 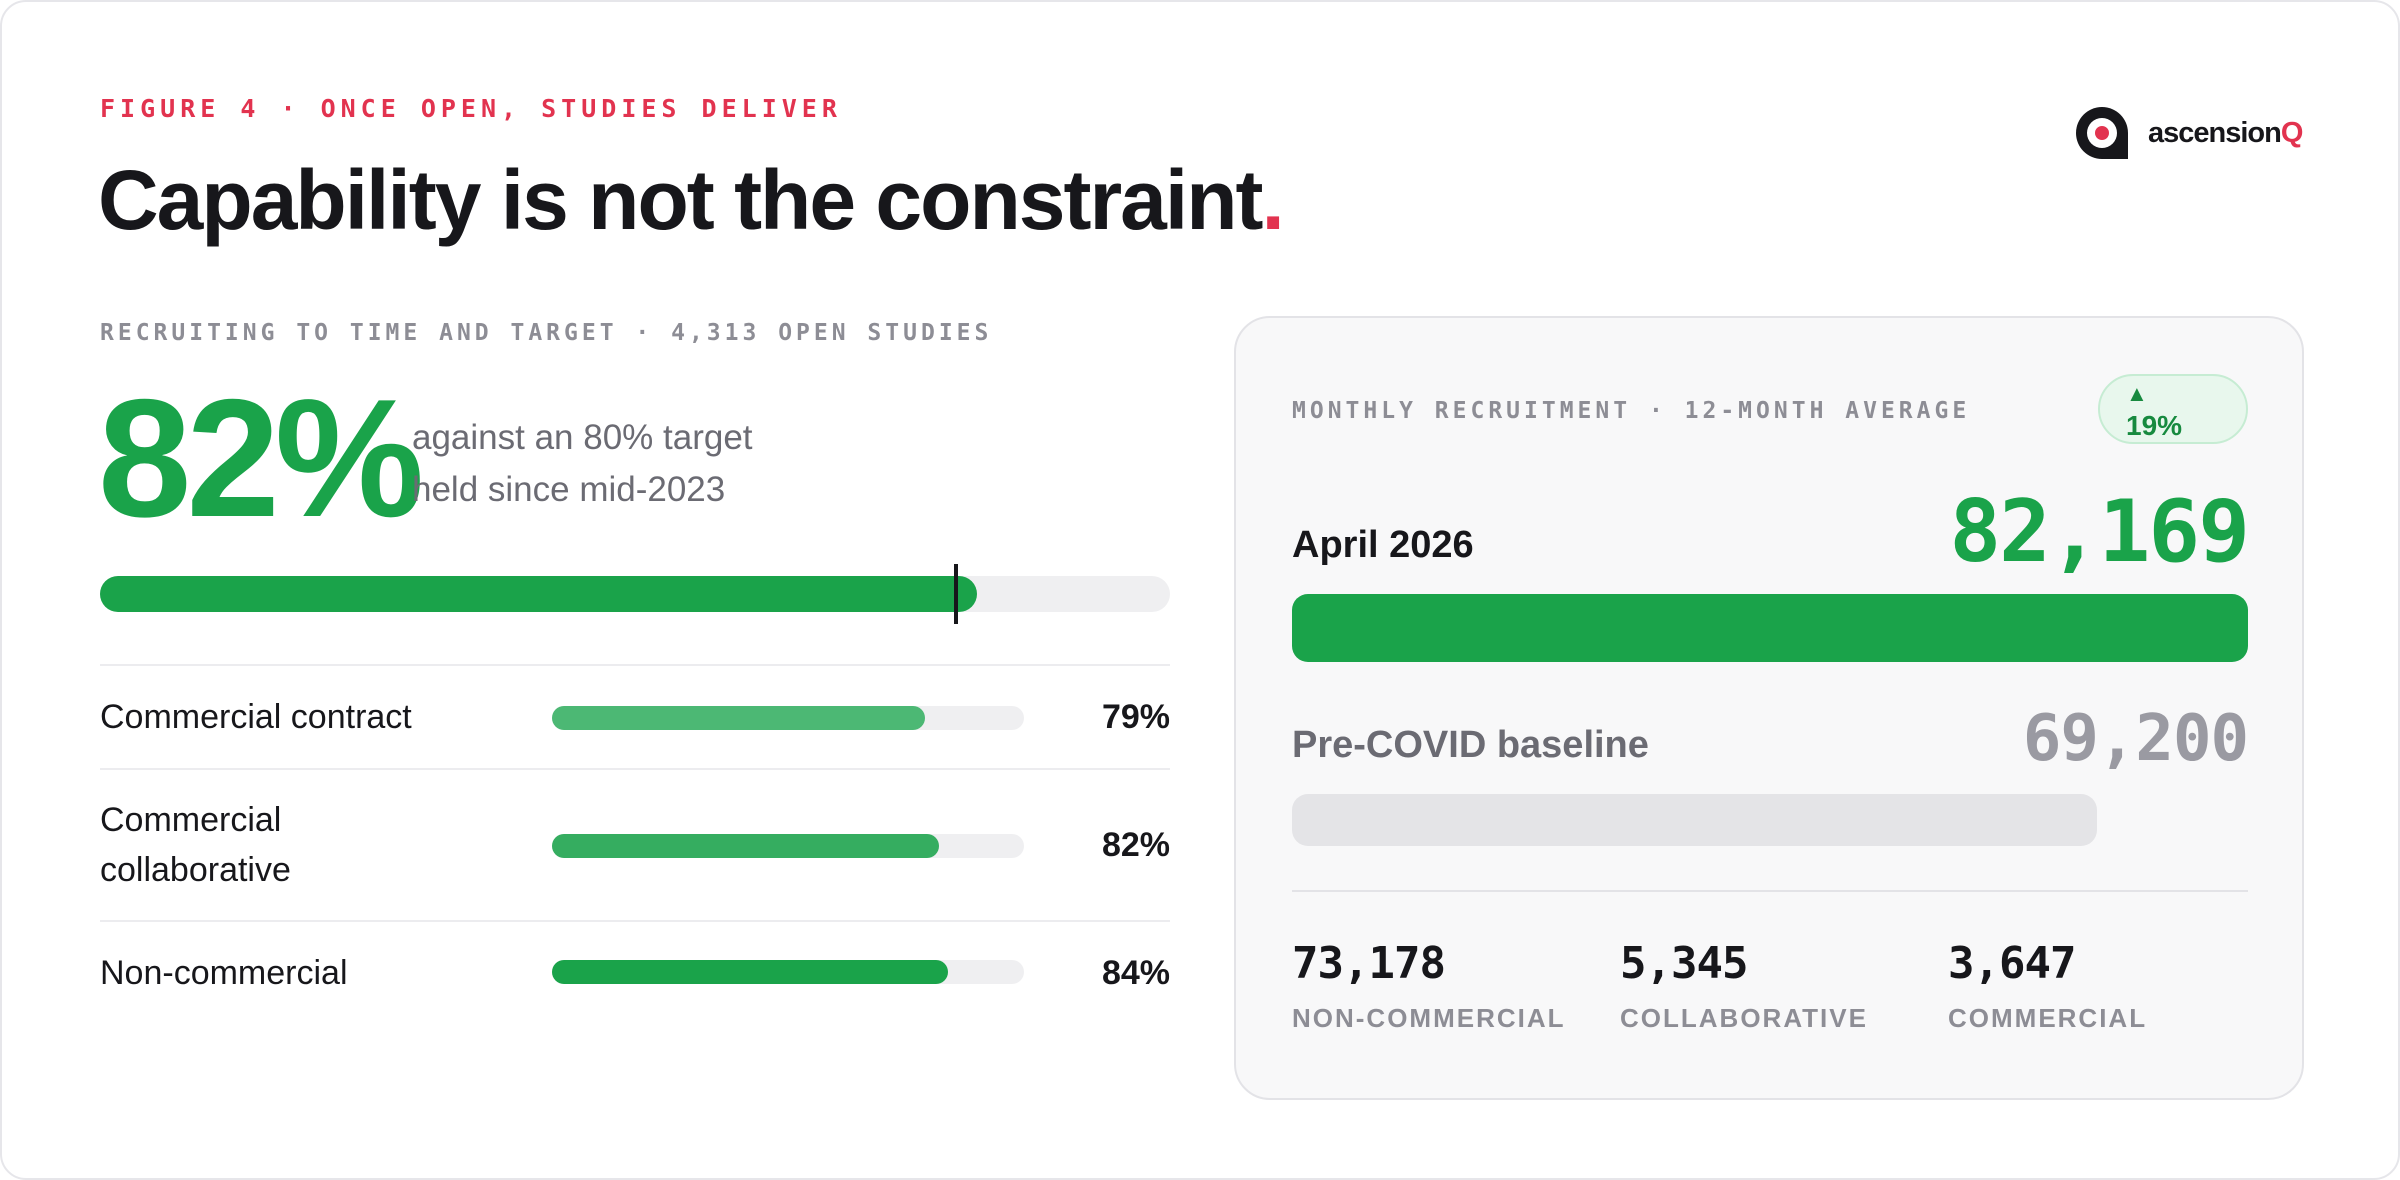 What do you see at coordinates (1631, 411) in the screenshot?
I see `panel-kicker: MONTHLY RECRUITMENT · 12-MONTH AVERAGE` at bounding box center [1631, 411].